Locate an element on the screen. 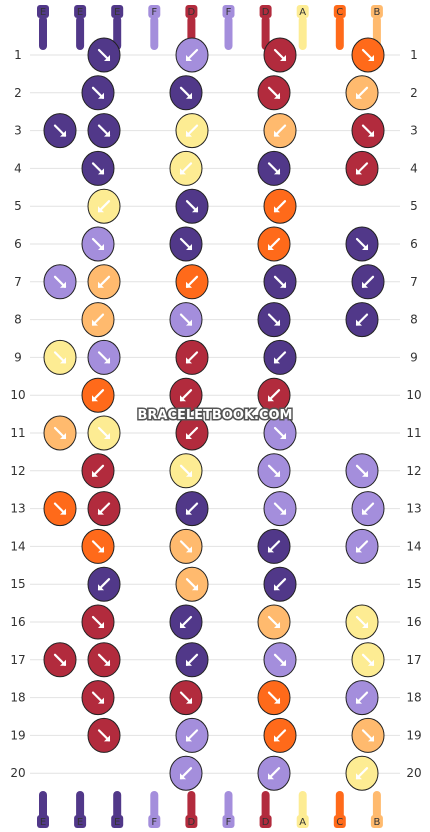  strand-label: D is located at coordinates (192, 12).